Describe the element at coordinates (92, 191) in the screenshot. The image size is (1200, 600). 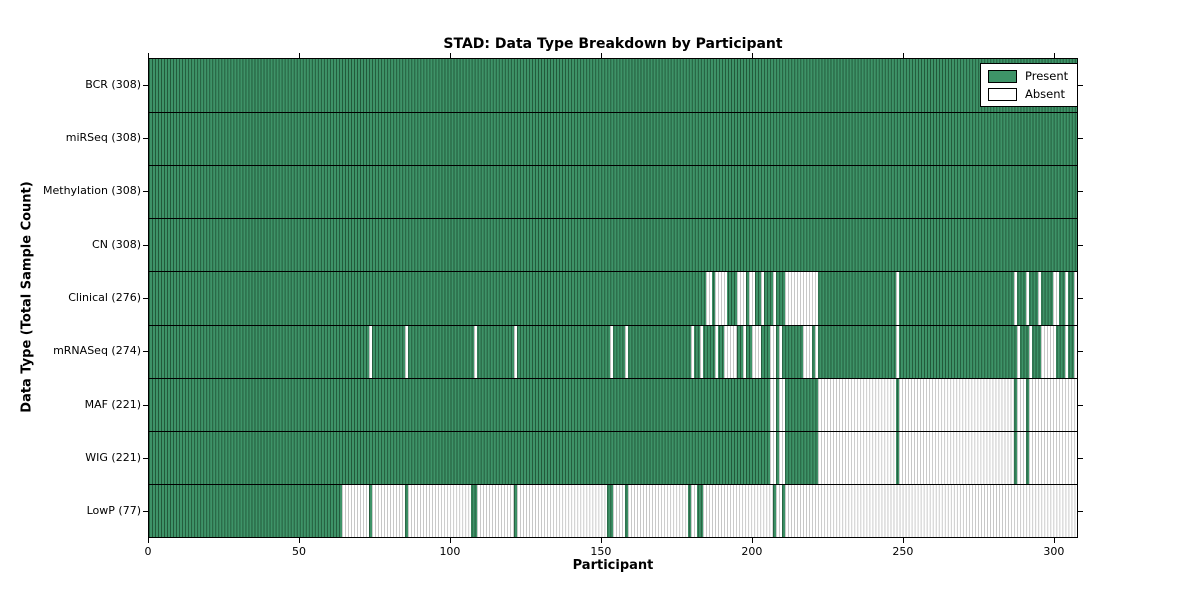
I see `y-tick-label-methylation: Methylation (308)` at that location.